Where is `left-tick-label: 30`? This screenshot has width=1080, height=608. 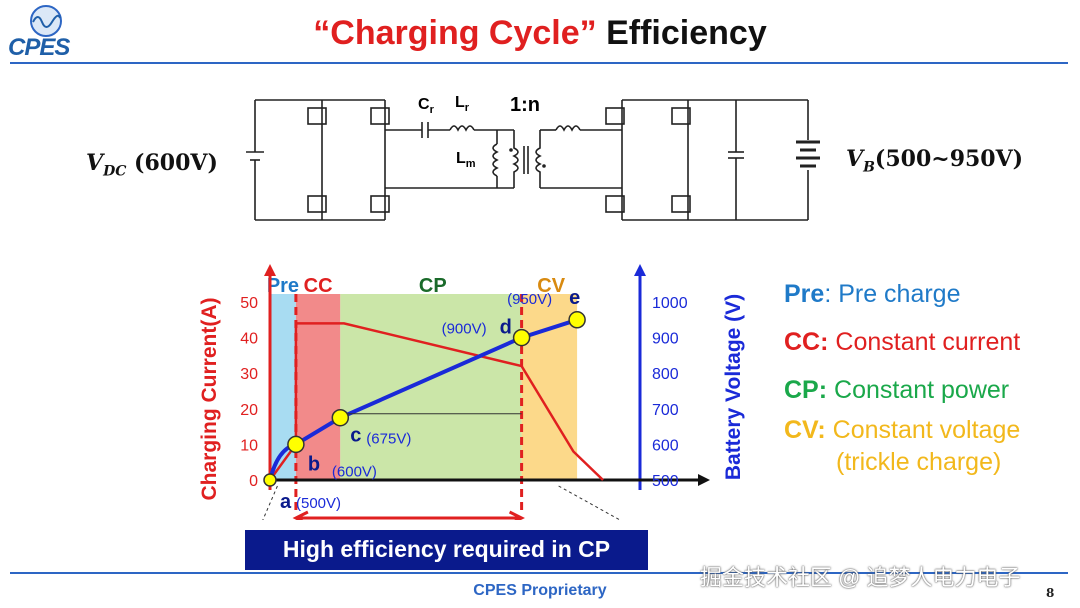 left-tick-label: 30 is located at coordinates (249, 374).